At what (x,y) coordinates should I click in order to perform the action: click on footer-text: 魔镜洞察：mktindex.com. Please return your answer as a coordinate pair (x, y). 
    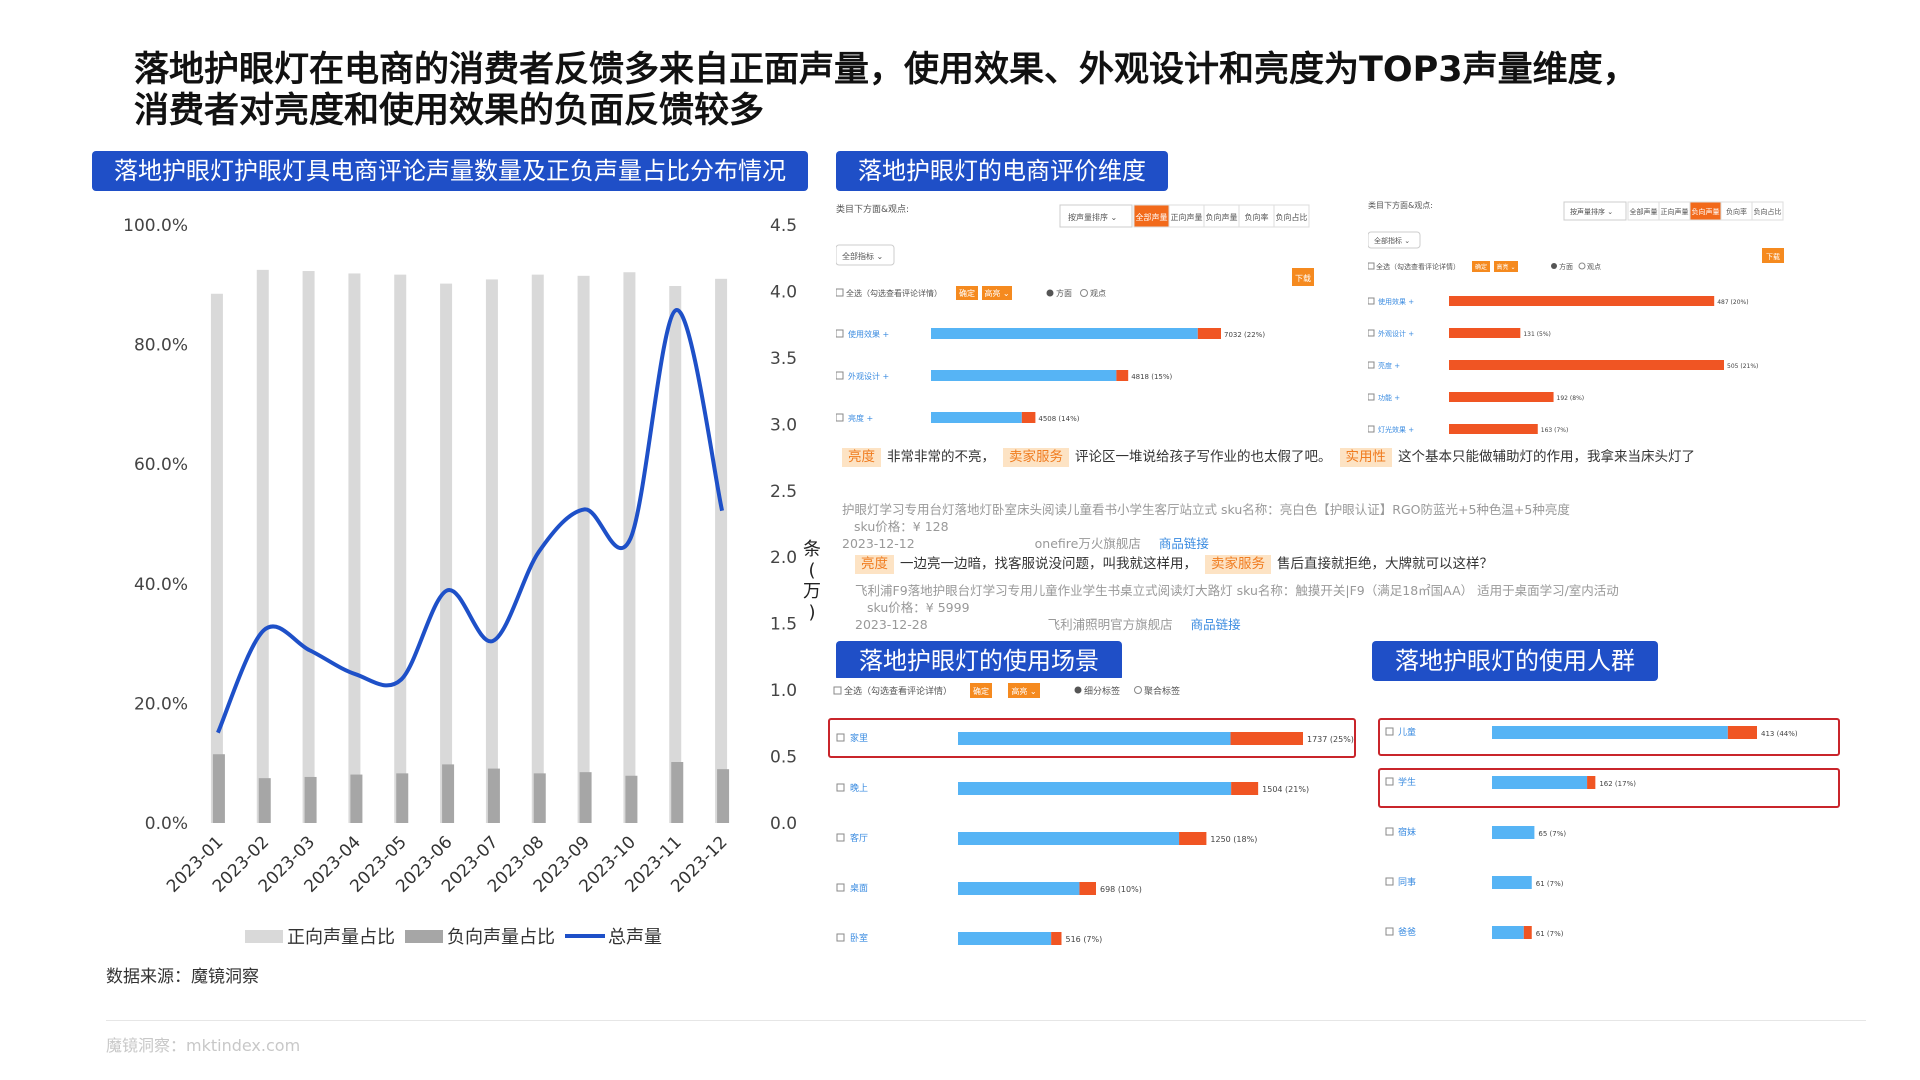
    Looking at the image, I should click on (203, 1045).